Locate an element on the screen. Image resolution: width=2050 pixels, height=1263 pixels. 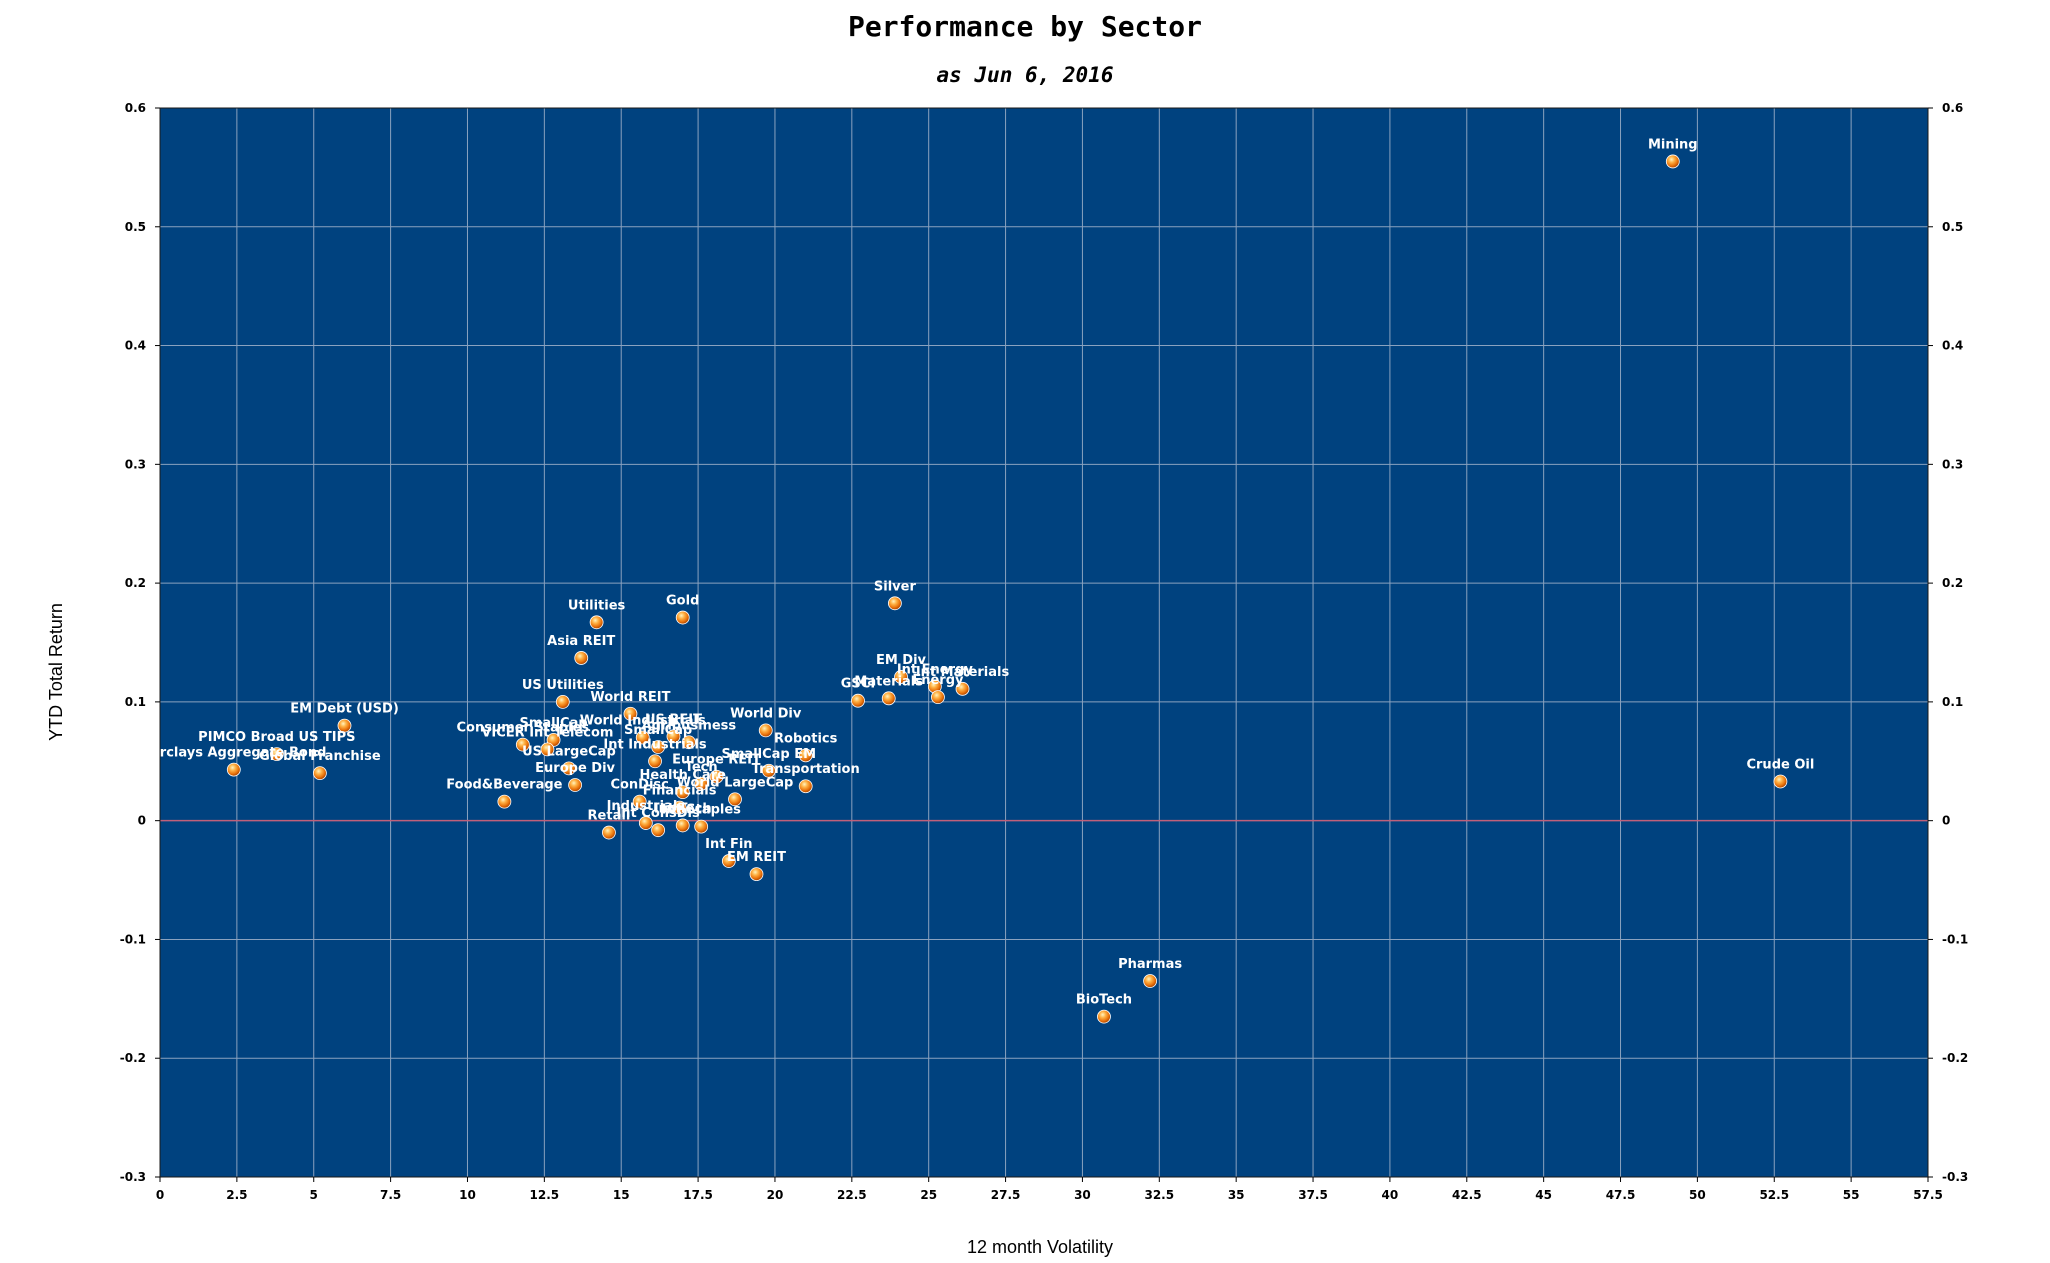
y-tick-label-left: -0.2 is located at coordinates (133, 1058).